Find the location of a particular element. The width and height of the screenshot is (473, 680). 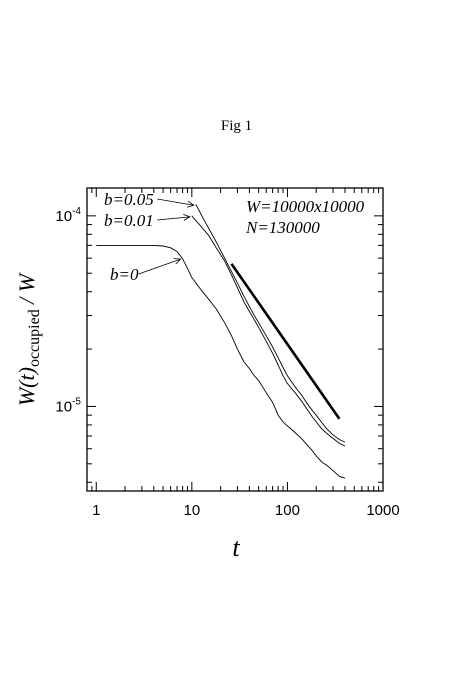

reference-slope-line is located at coordinates (285, 341).